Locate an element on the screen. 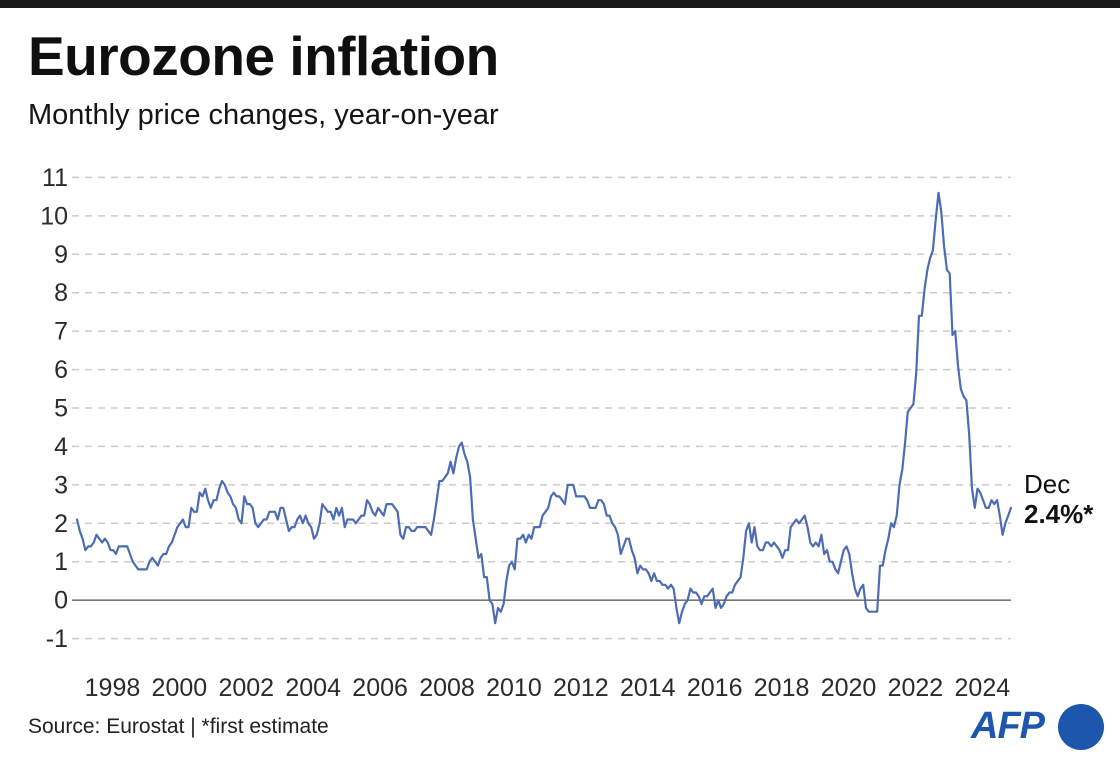 The width and height of the screenshot is (1120, 768). y-tick-label: 1 is located at coordinates (61, 562).